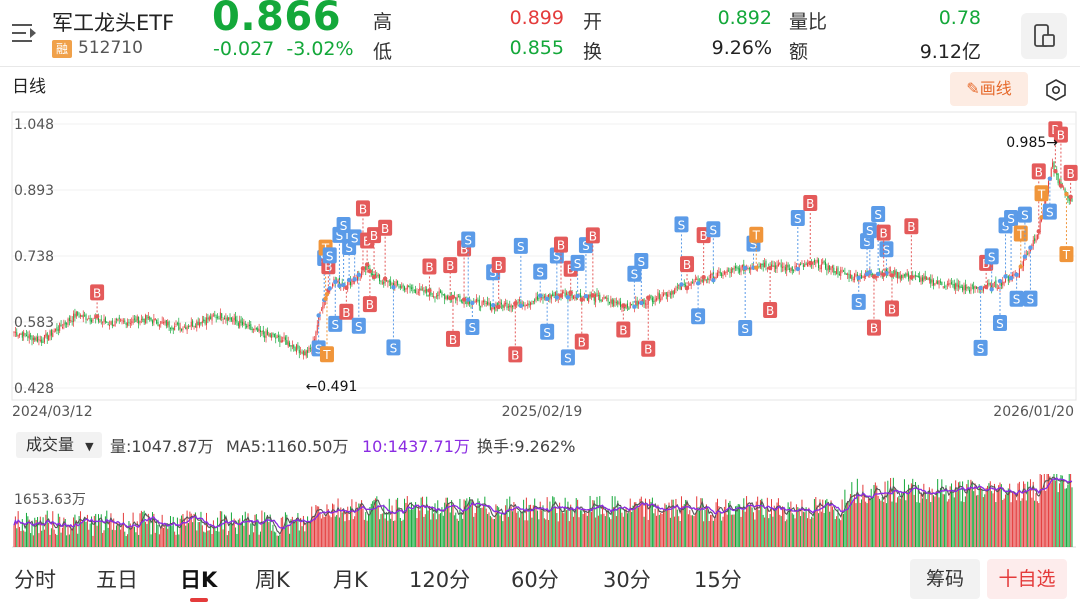 The width and height of the screenshot is (1080, 608). What do you see at coordinates (1044, 36) in the screenshot?
I see `landscape-toggle-button` at bounding box center [1044, 36].